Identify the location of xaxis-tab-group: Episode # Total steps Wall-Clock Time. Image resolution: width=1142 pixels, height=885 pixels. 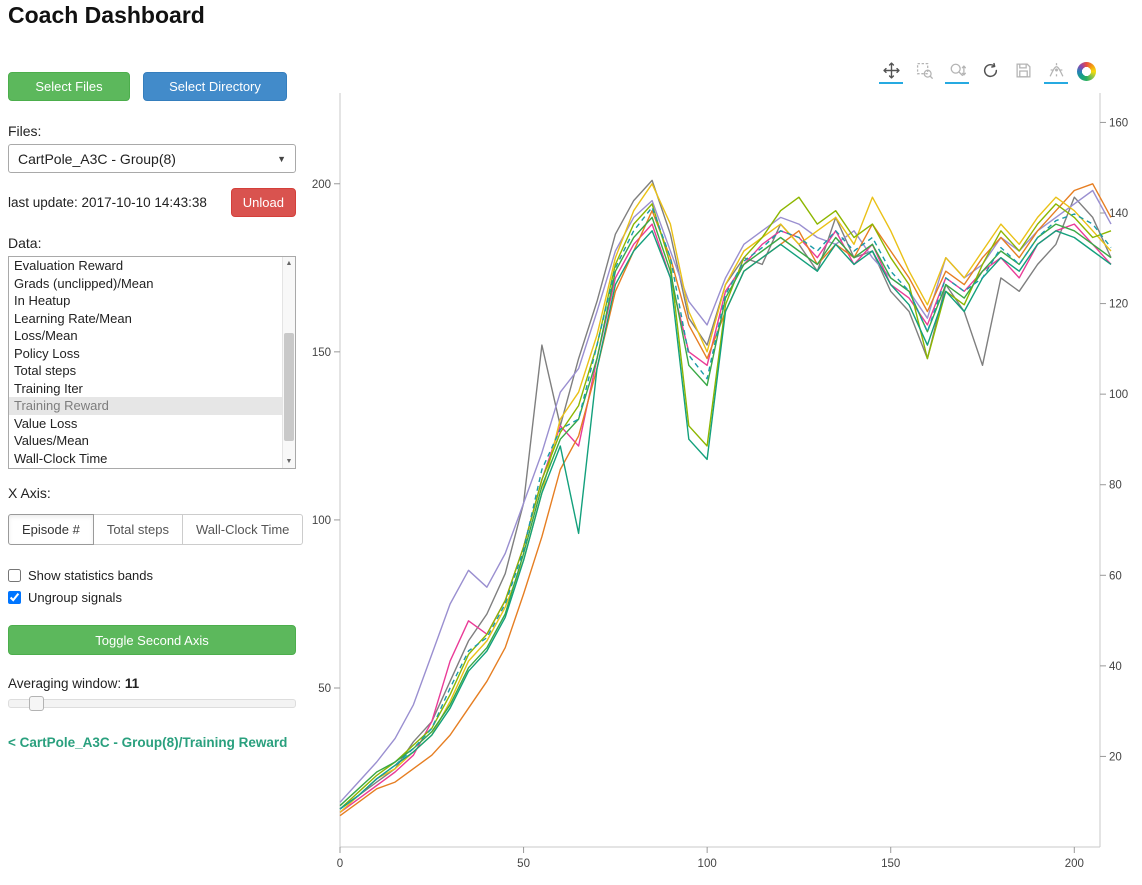
(156, 529).